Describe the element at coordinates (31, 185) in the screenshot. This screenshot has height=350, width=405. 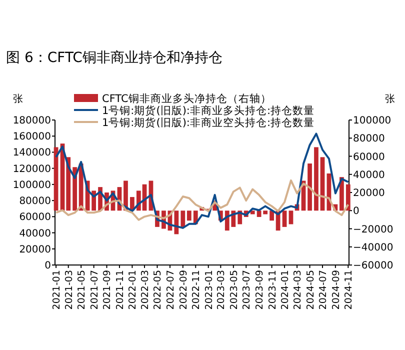
I see `y-tick-label: 100000` at that location.